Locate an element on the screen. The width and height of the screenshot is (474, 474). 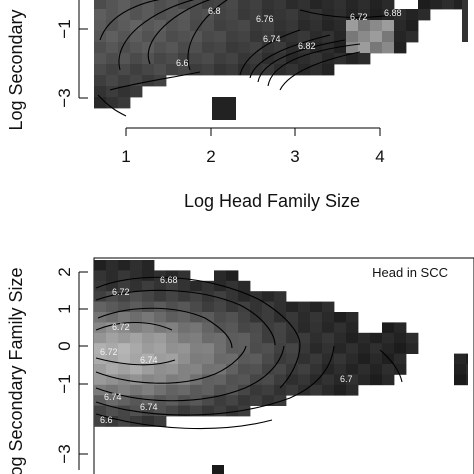
top-x-tick-label: 2 is located at coordinates (210, 156).